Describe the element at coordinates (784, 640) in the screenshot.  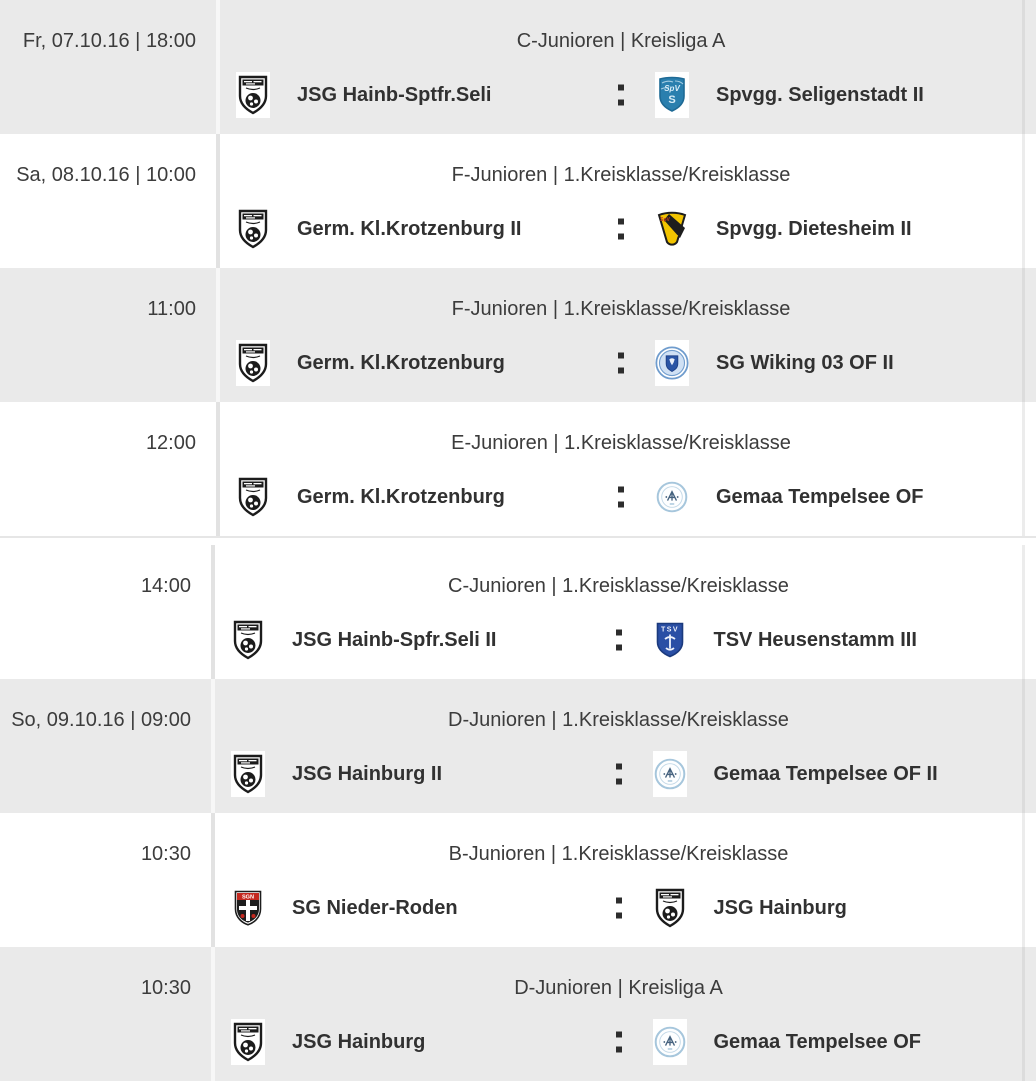
I see `away-team: TSV TSV Heusenstamm III` at that location.